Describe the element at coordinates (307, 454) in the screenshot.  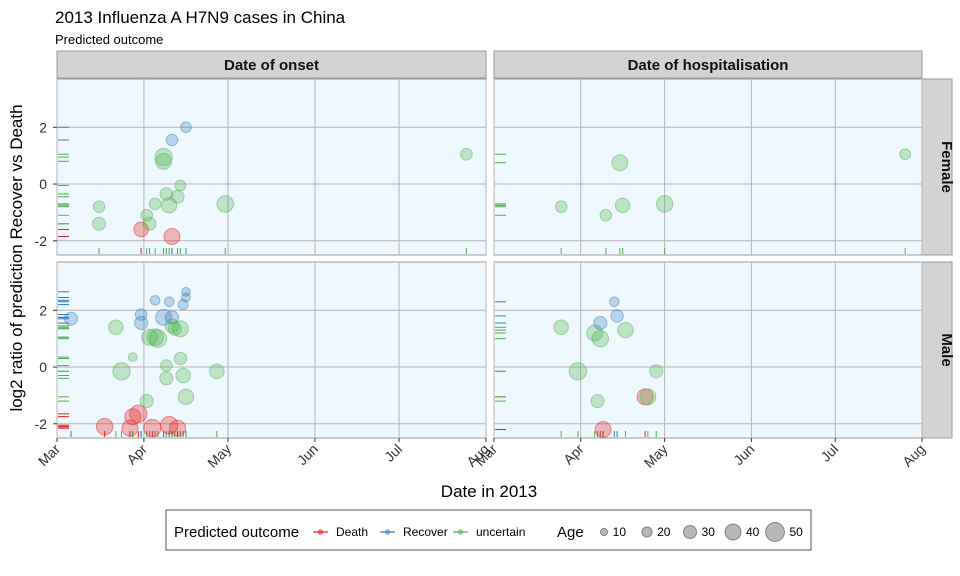
I see `x-tick-label: Jun` at that location.